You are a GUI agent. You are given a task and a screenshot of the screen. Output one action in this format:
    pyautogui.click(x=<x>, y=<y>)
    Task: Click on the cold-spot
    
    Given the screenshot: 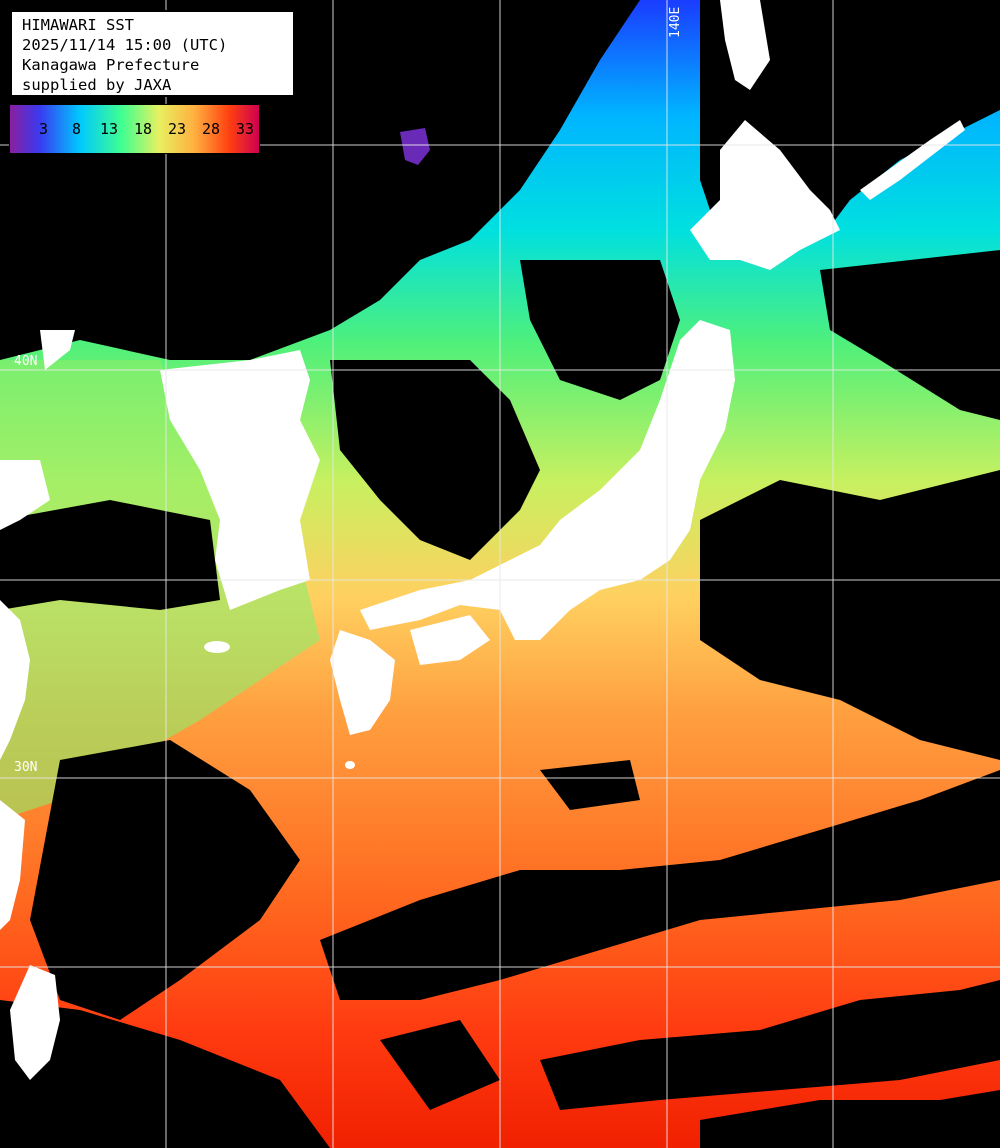 What is the action you would take?
    pyautogui.click(x=415, y=146)
    